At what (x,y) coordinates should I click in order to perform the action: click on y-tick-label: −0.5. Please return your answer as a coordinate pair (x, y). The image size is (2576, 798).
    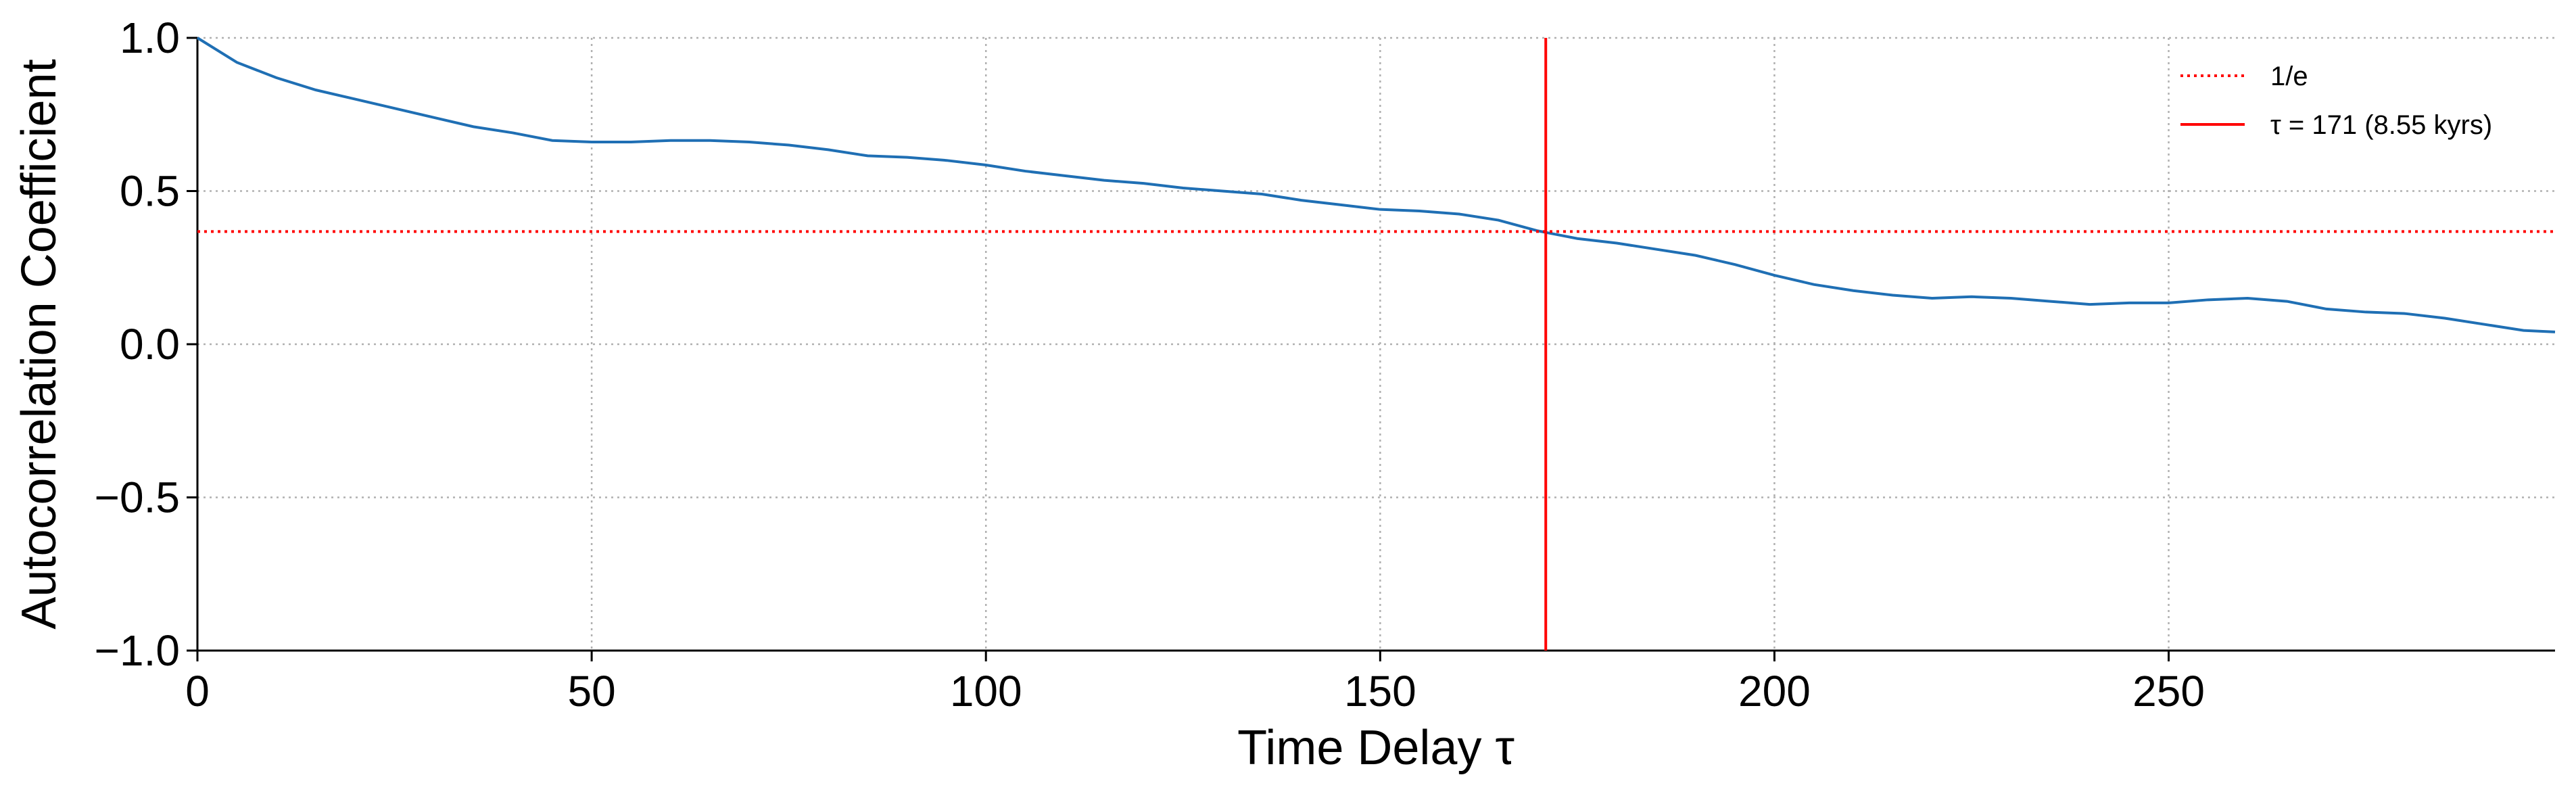
    Looking at the image, I should click on (137, 498).